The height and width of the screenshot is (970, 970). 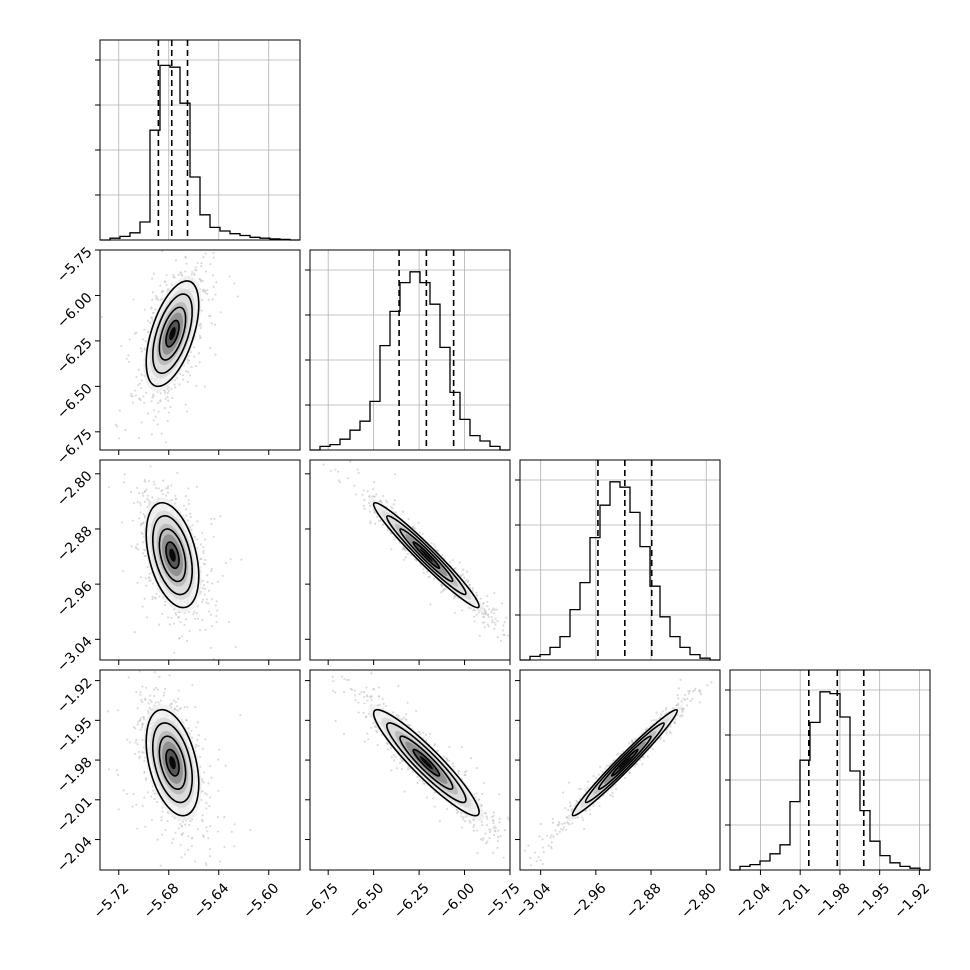 What do you see at coordinates (75, 599) in the screenshot?
I see `y-tick-label: −2.96` at bounding box center [75, 599].